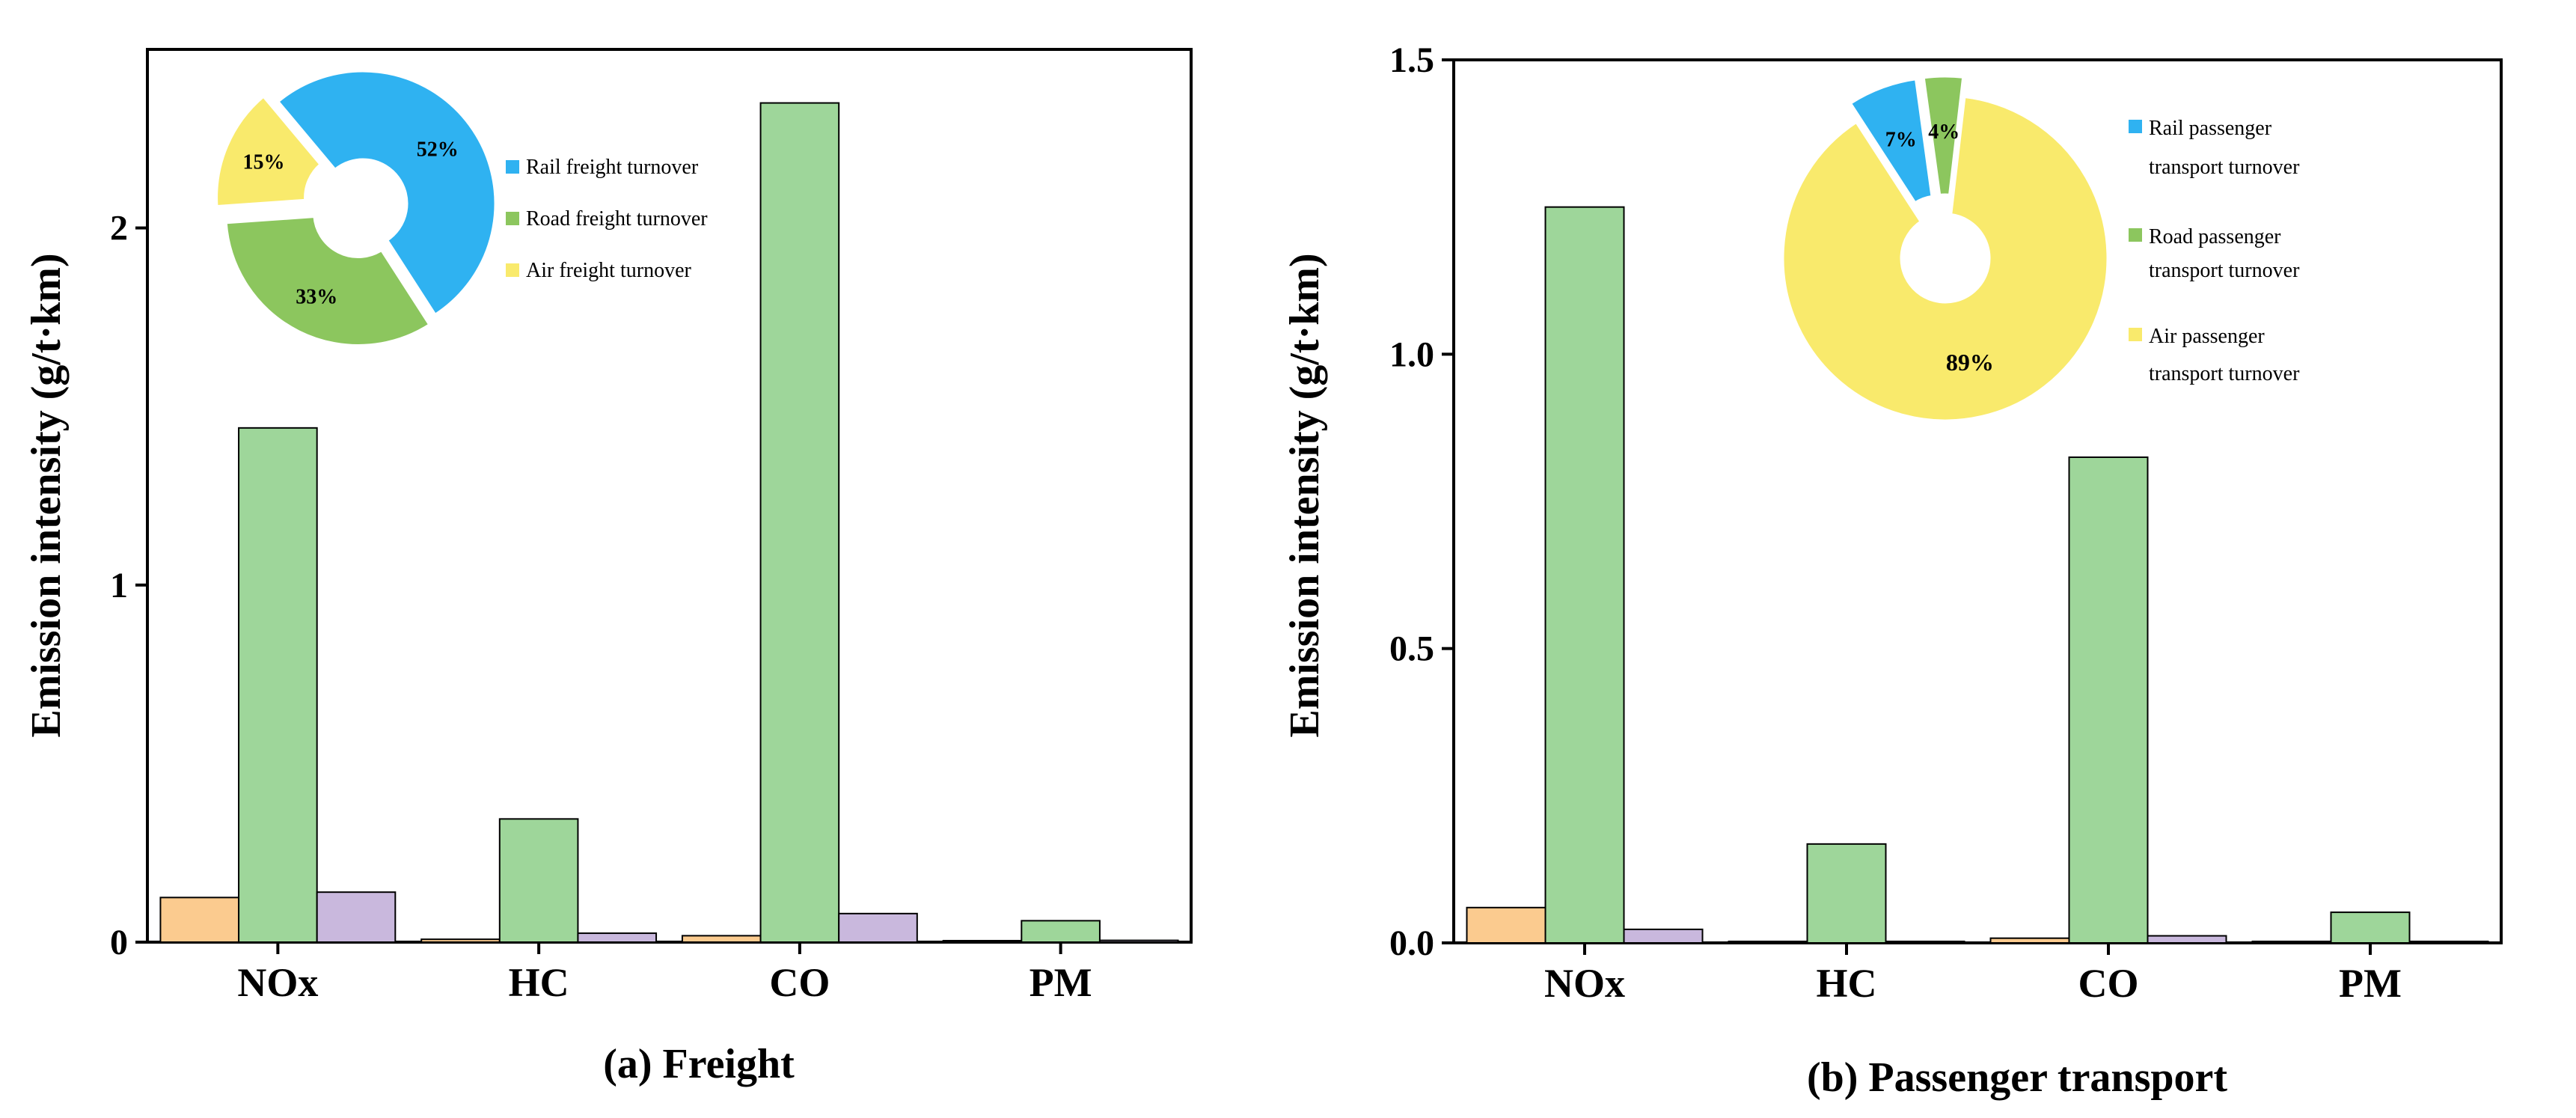 The height and width of the screenshot is (1118, 2576). What do you see at coordinates (512, 270) in the screenshot?
I see `legend-swatch-air-freight` at bounding box center [512, 270].